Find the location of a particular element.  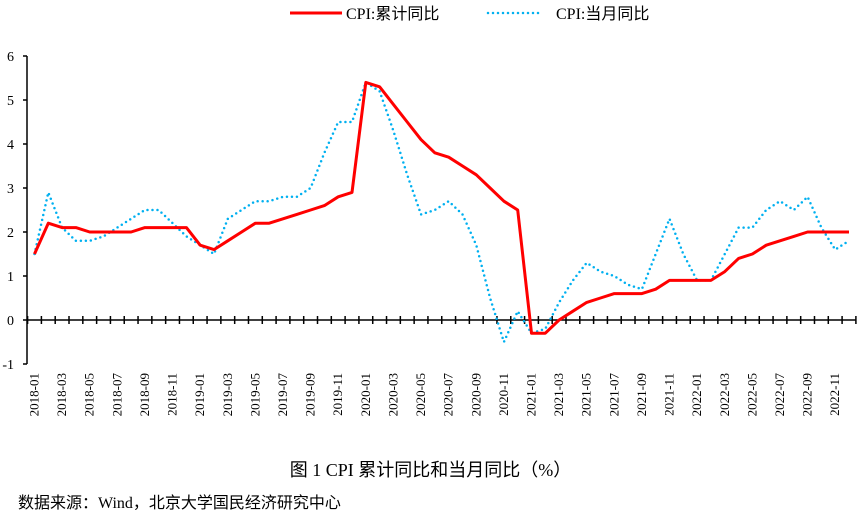

x-tick-label: 2020-01 is located at coordinates (365, 394).